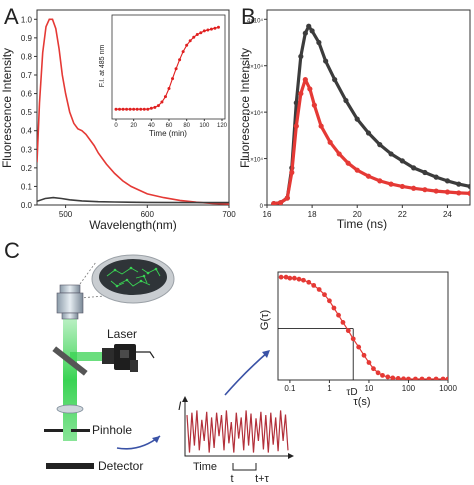 Image resolution: width=474 pixels, height=485 pixels. I want to click on y-tick-label: 0.9, so click(27, 38).